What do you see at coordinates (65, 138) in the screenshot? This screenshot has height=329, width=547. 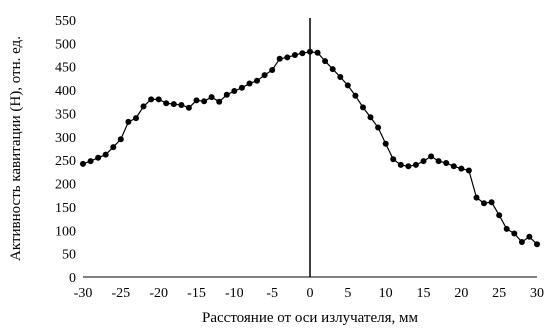 I see `y-tick-label: 300` at bounding box center [65, 138].